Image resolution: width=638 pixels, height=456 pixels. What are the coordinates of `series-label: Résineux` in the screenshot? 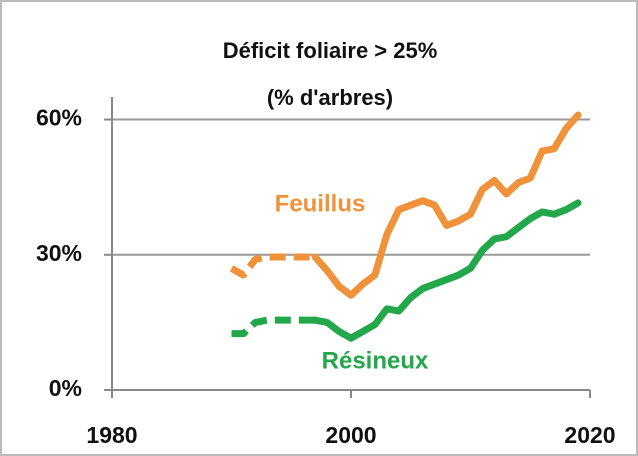 It's located at (375, 360).